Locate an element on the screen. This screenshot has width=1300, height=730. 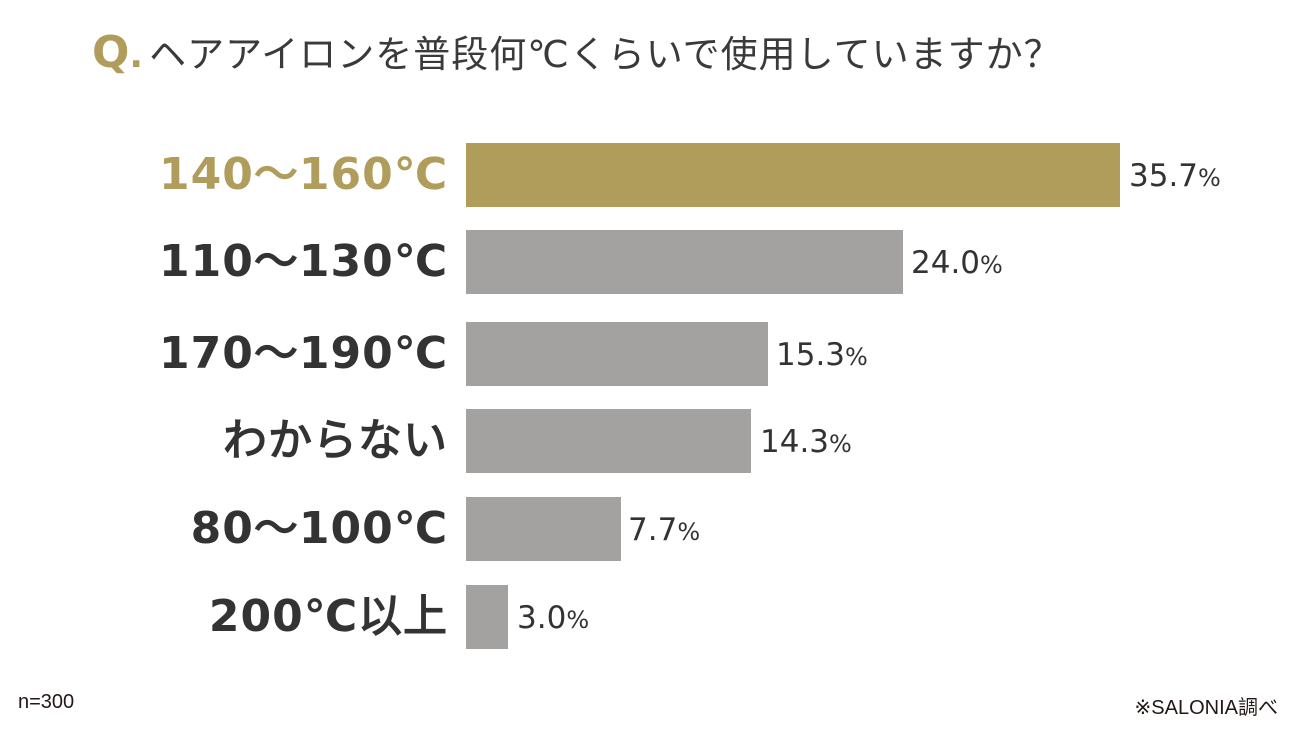
bar-row: 110〜130℃ 24.0% is located at coordinates (650, 262).